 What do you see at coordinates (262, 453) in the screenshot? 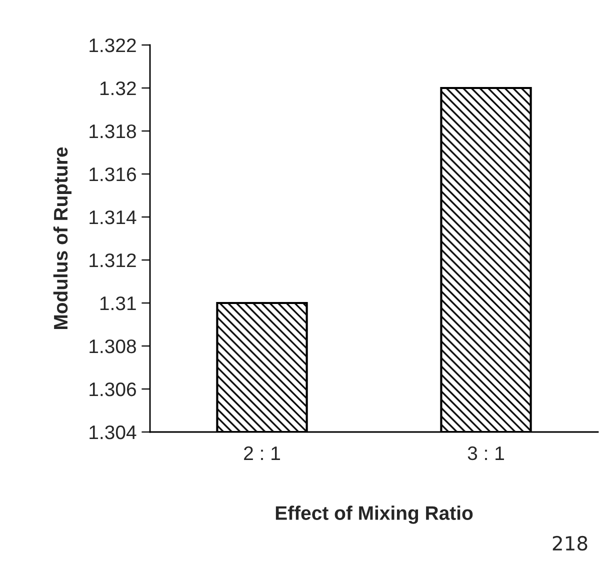
I see `x-tick-label: 2 : 1` at bounding box center [262, 453].